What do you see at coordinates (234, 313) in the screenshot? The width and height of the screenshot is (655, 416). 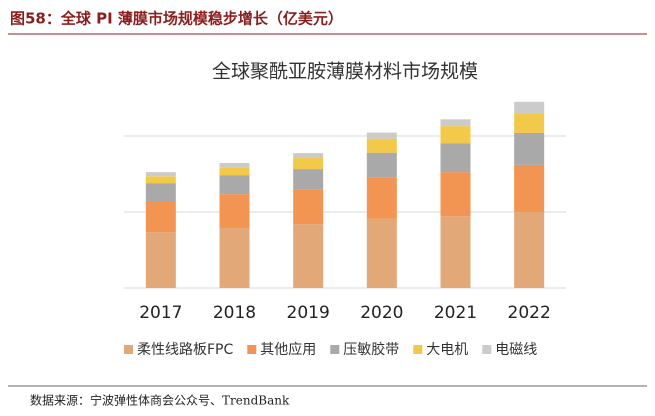 I see `x-tick-label: 2018` at bounding box center [234, 313].